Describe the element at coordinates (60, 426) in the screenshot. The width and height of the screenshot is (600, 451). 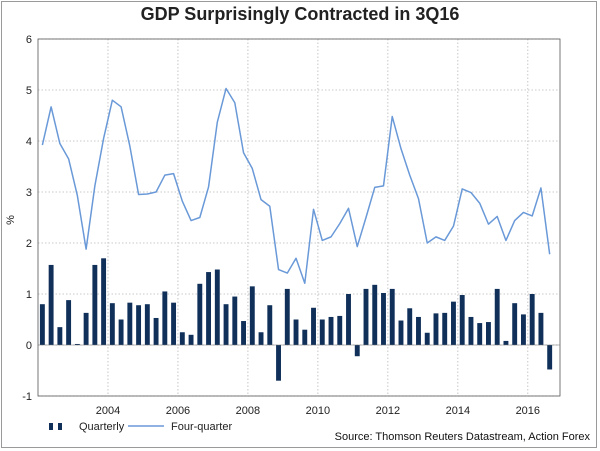
I see `legend-quarterly-swatch-b` at that location.